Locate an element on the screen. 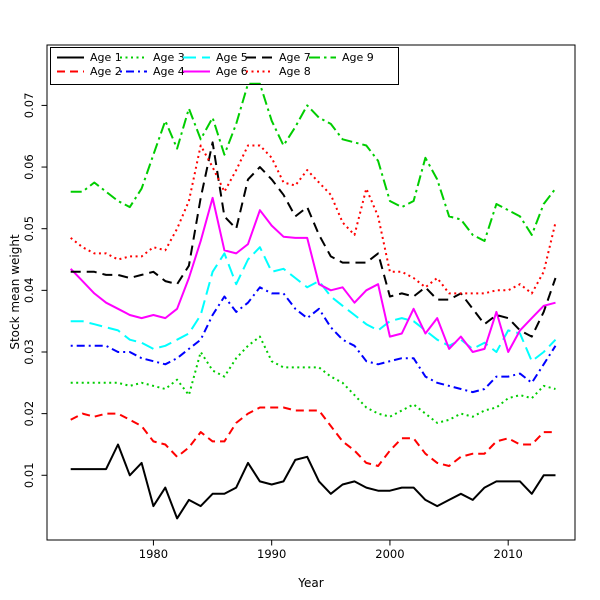 This screenshot has height=600, width=600. legend-item-age-8: Age 8 is located at coordinates (278, 71).